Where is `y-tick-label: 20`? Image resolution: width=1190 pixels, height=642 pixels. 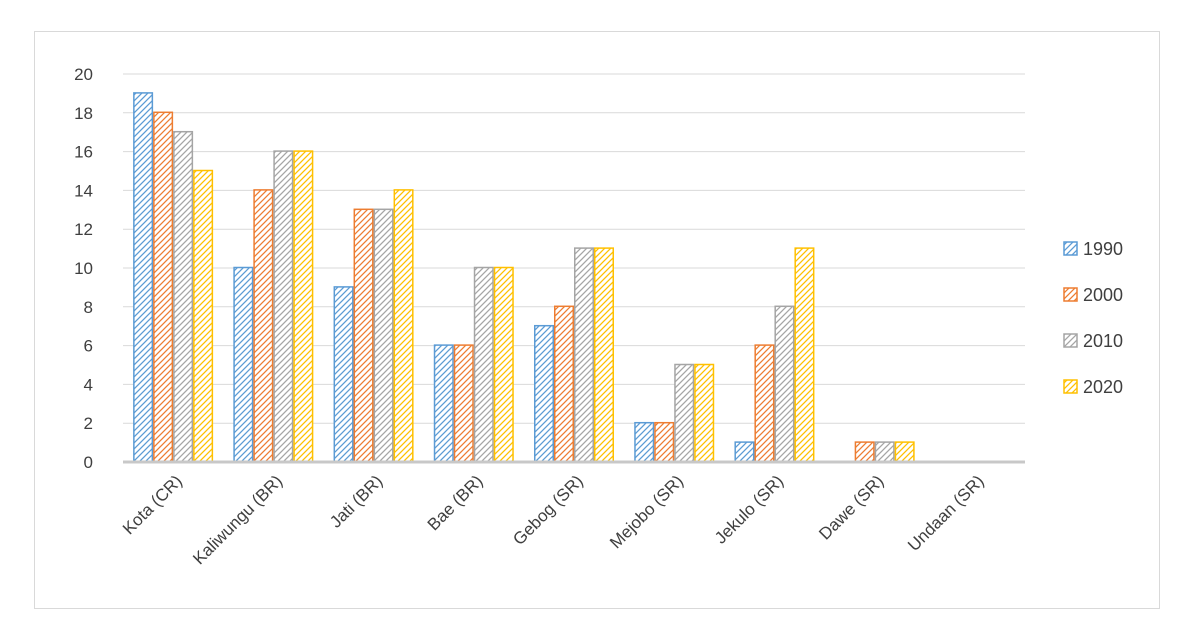
y-tick-label: 20 is located at coordinates (83, 74).